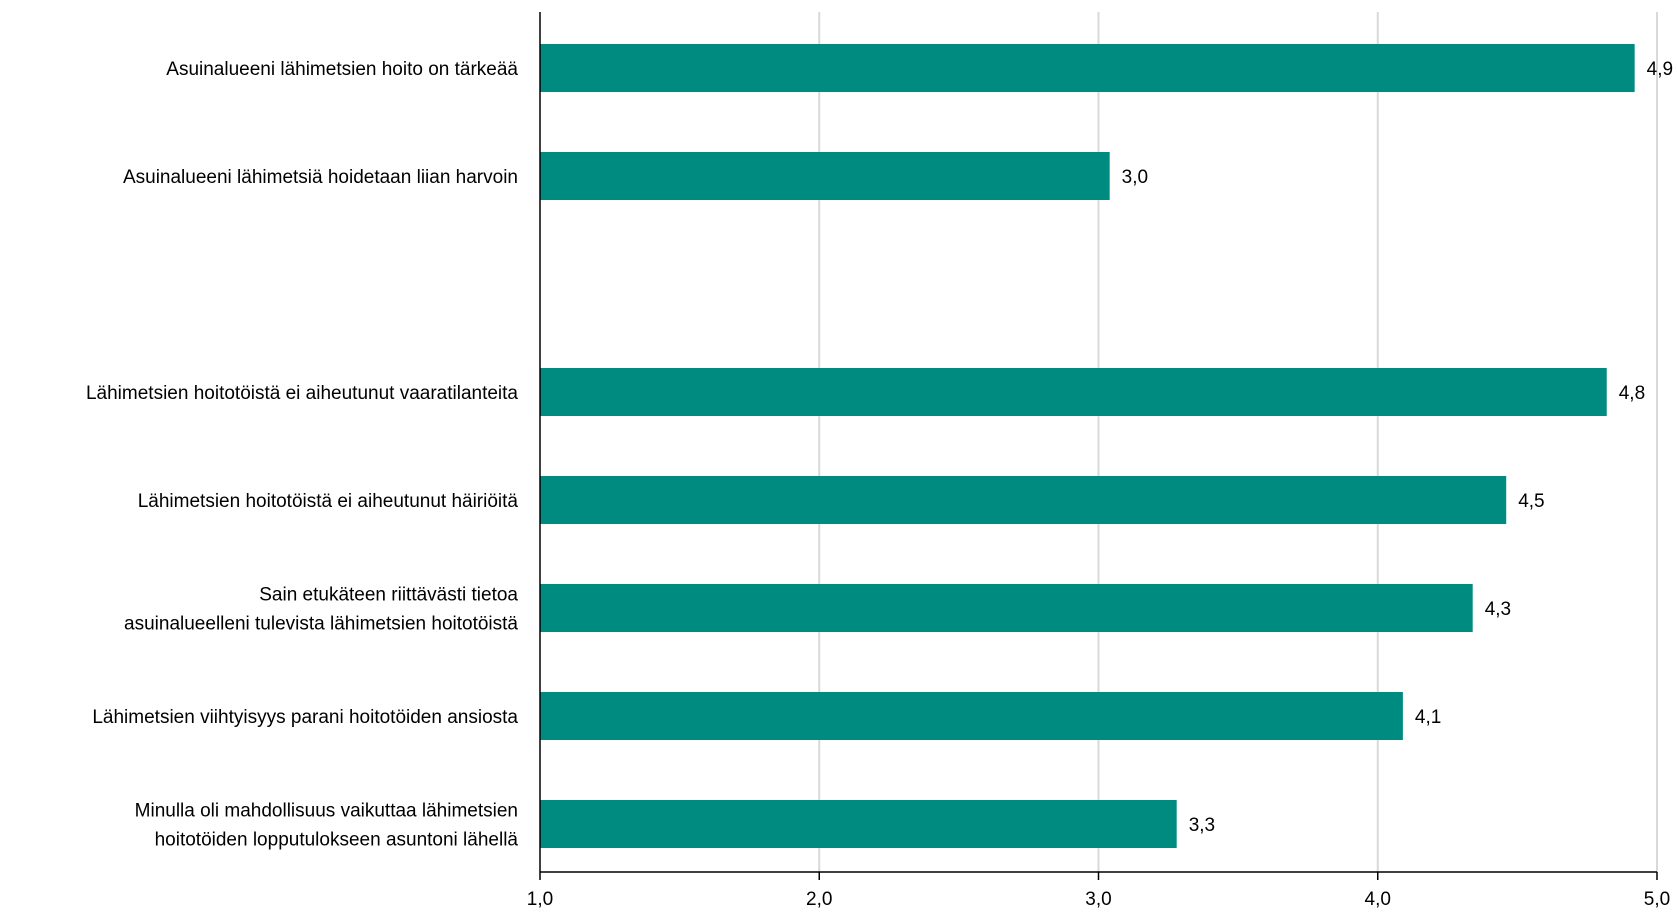 The height and width of the screenshot is (913, 1678). I want to click on x-tick-label: 5,0, so click(1657, 899).